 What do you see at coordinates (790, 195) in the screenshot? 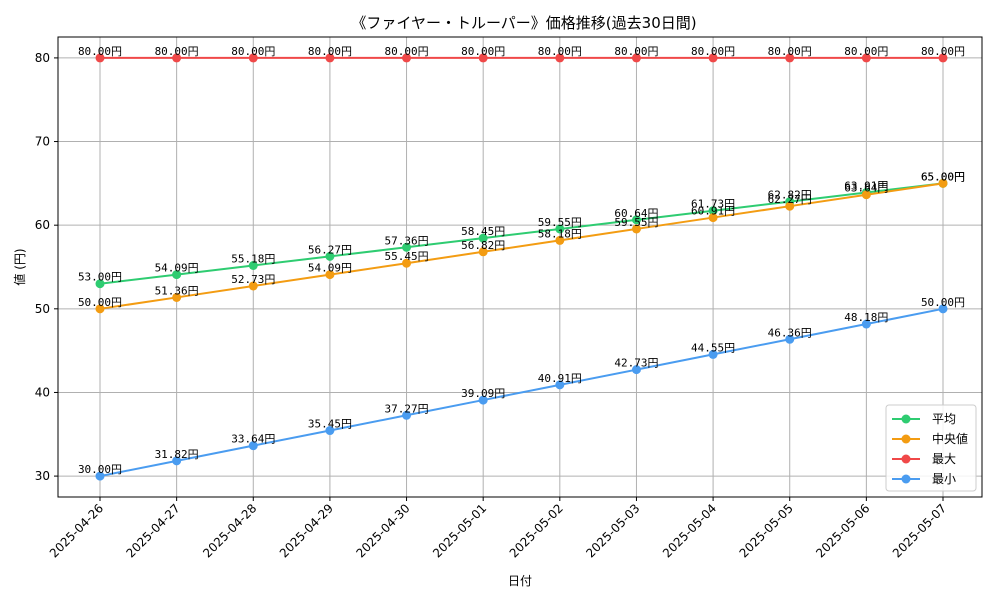
I see `data-label: 62.82円` at bounding box center [790, 195].